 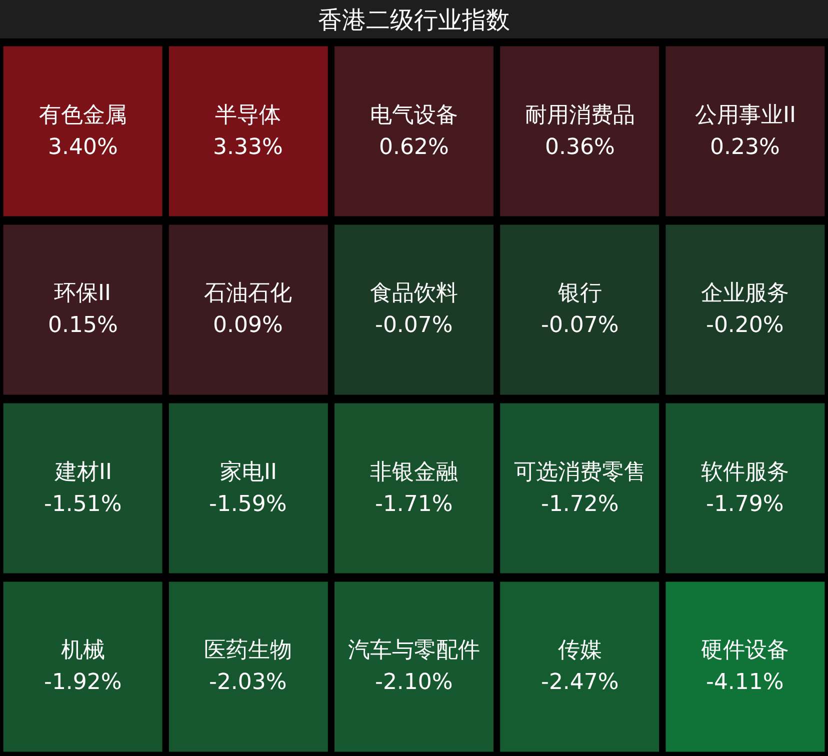 I want to click on data-label: 3.40%, so click(x=83, y=147).